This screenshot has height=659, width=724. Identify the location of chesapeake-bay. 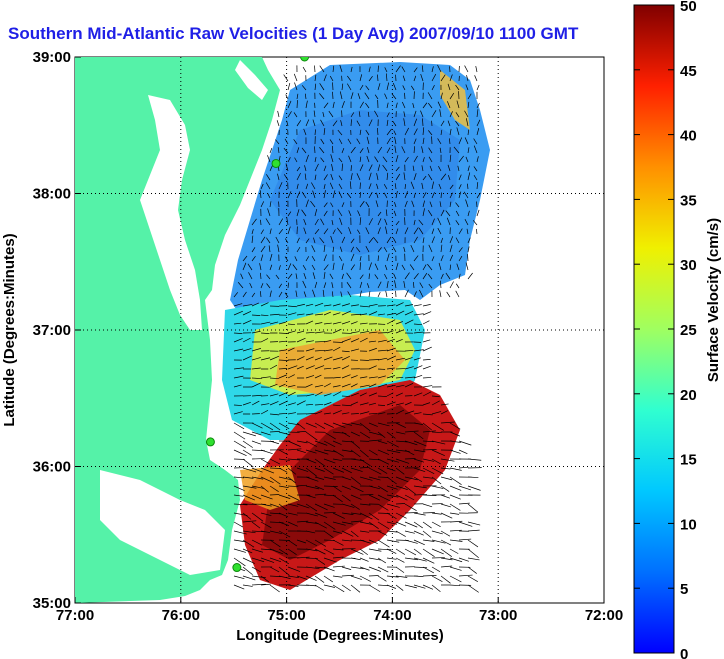
(171, 212).